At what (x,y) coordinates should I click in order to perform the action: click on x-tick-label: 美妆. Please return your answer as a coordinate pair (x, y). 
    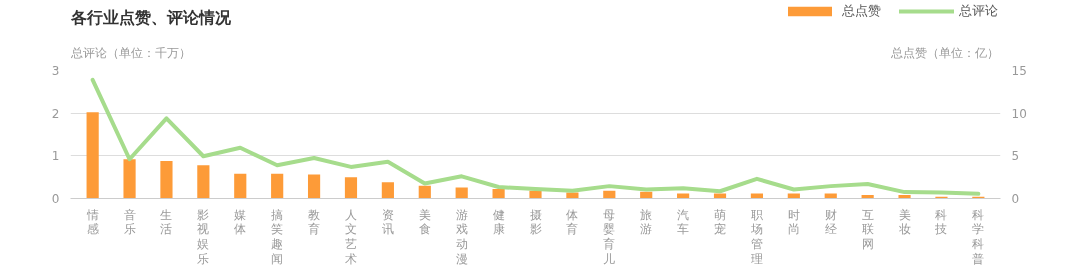
    Looking at the image, I should click on (904, 222).